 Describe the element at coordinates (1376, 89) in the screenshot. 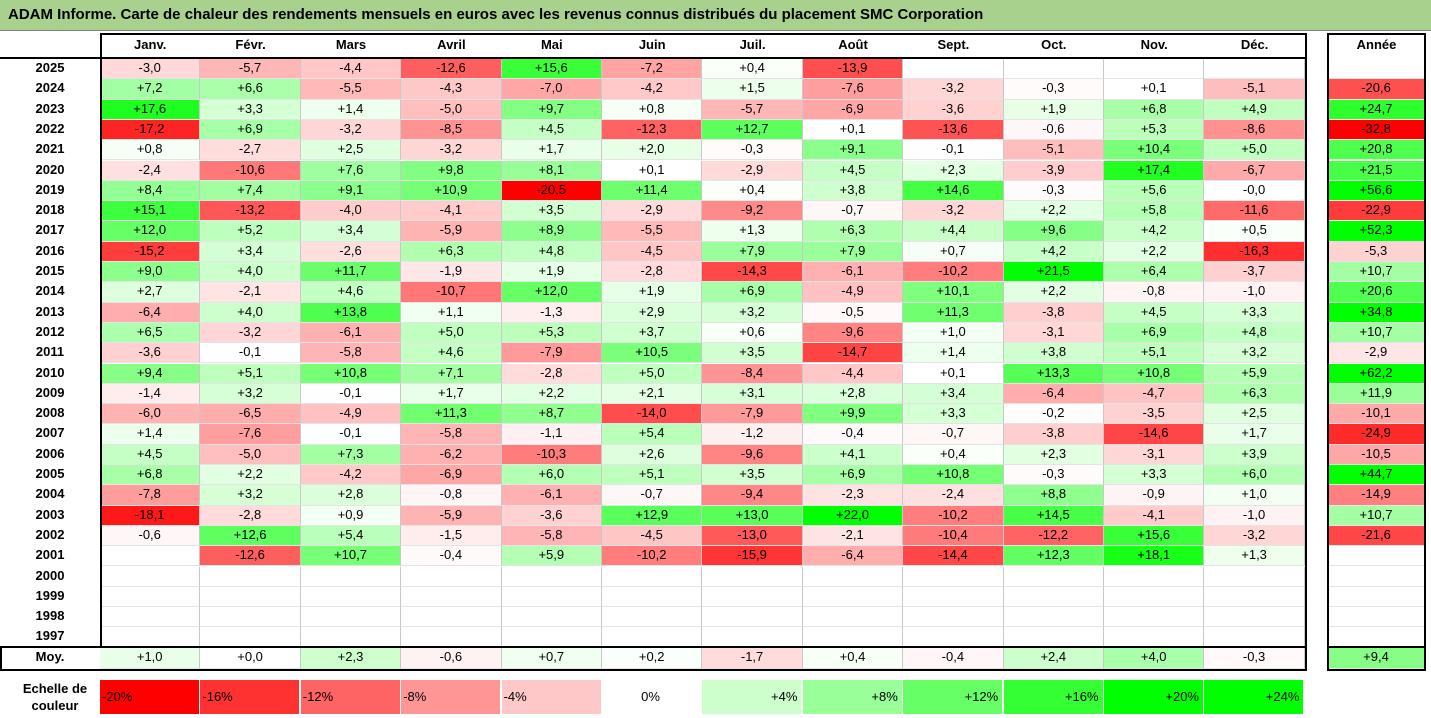

I see `annual-cell: -20,6` at that location.